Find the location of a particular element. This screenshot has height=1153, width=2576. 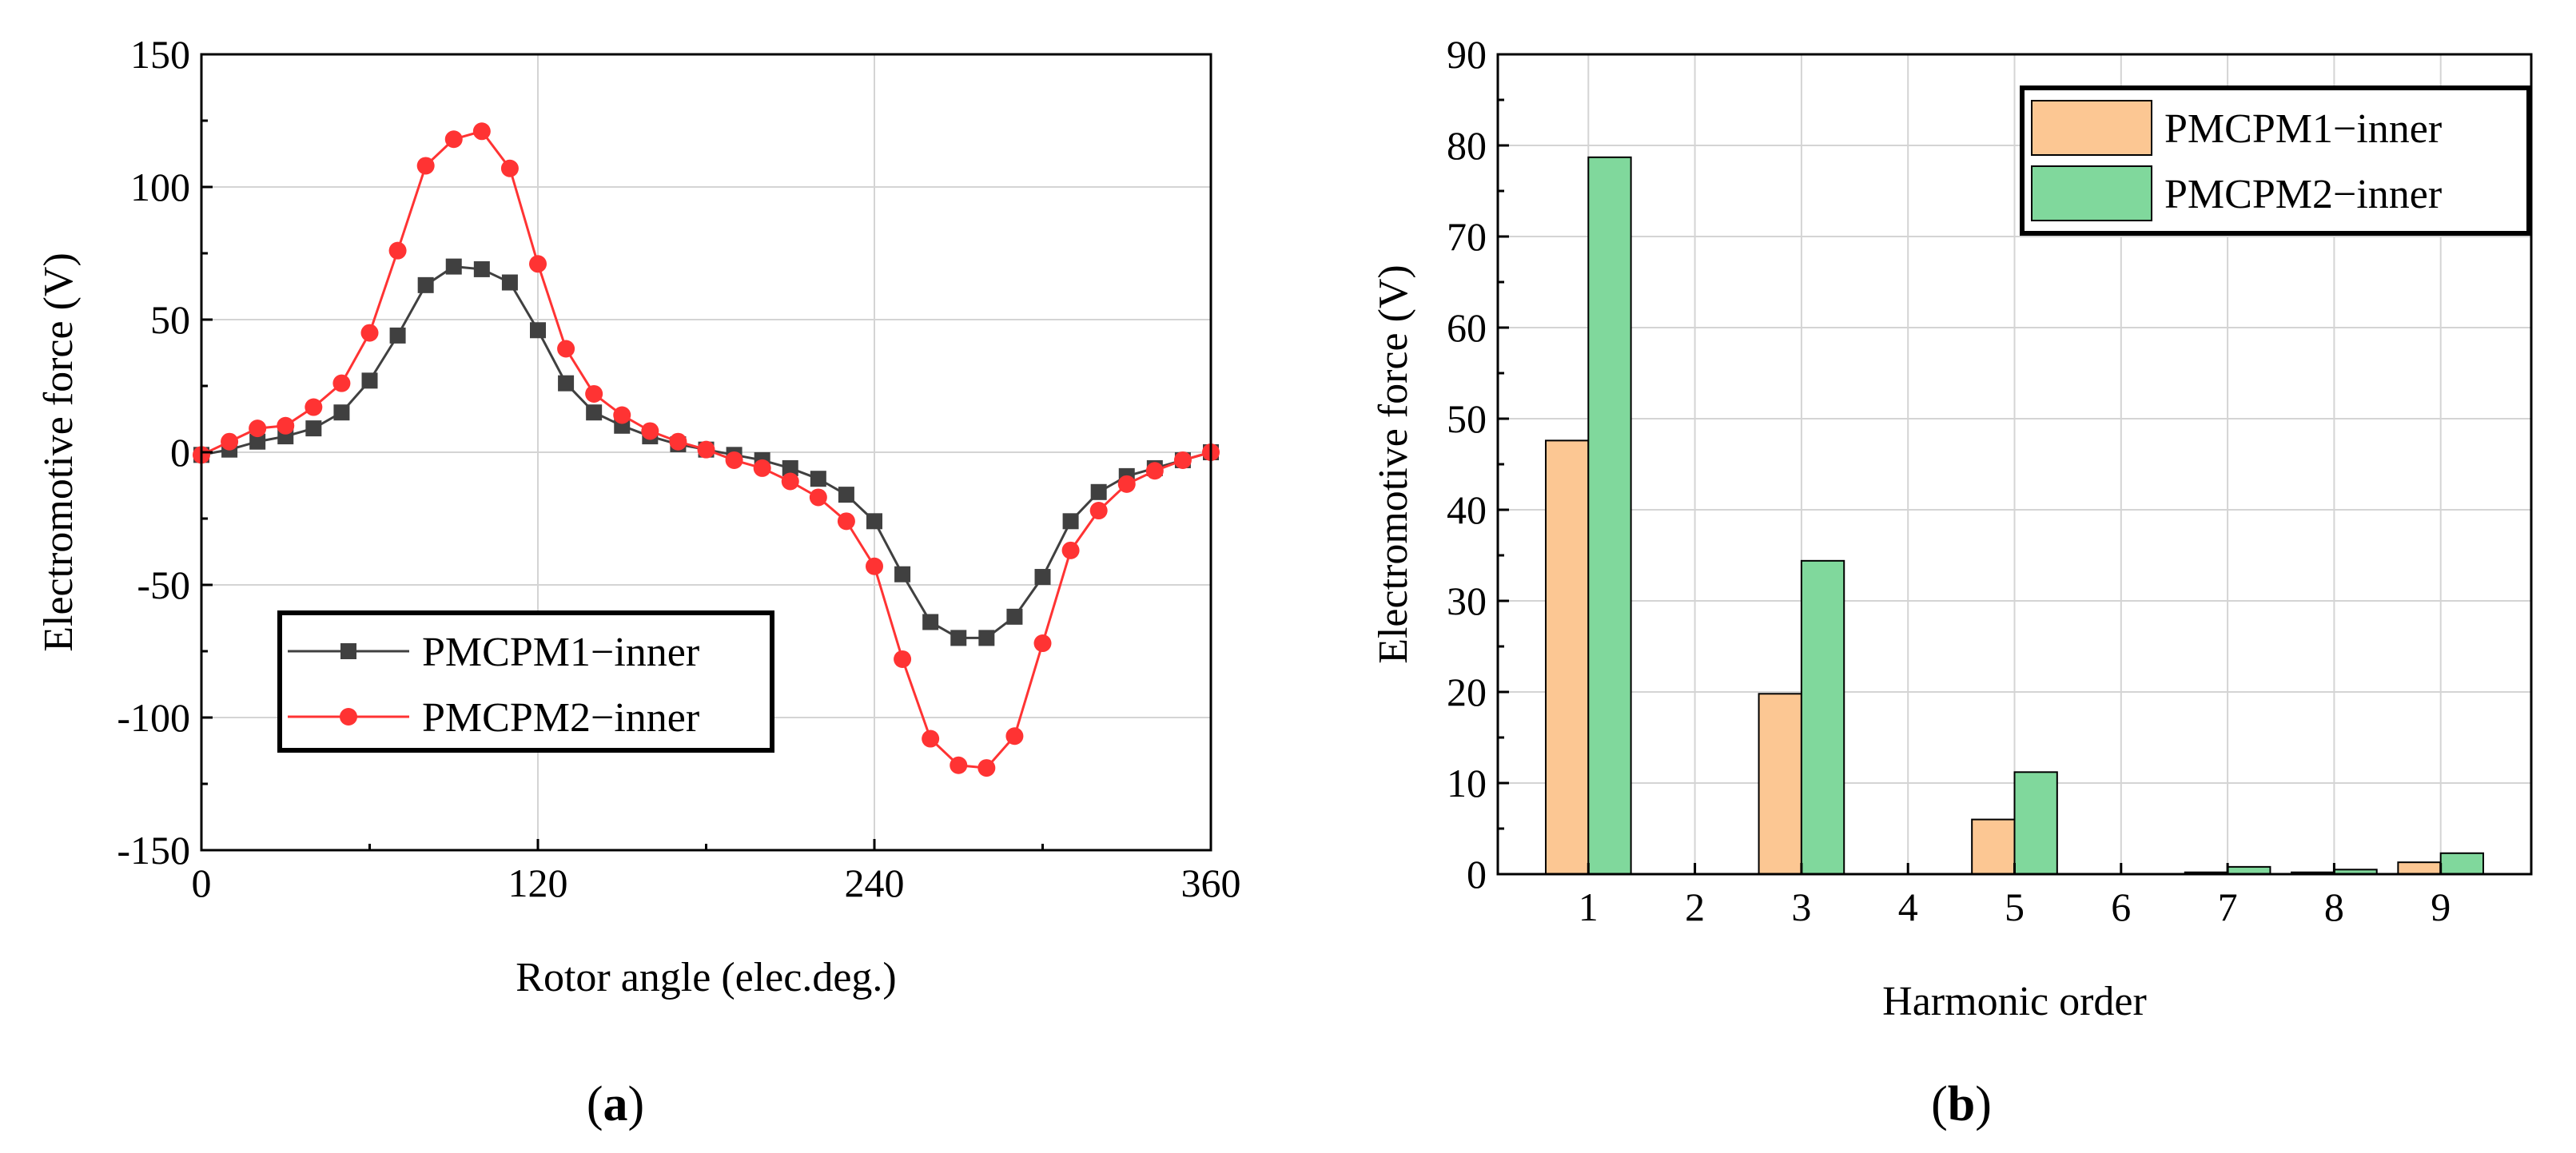

x-tick-label: 4 is located at coordinates (1908, 907).